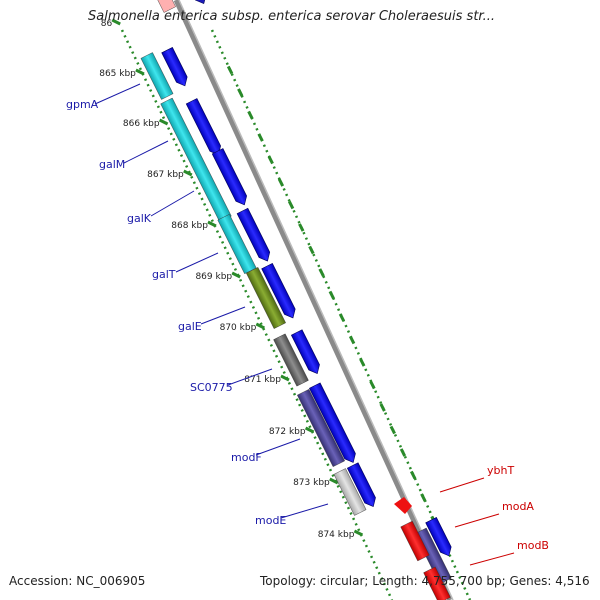 Image resolution: width=600 pixels, height=600 pixels. Describe the element at coordinates (77, 581) in the screenshot. I see `accession-label: Accession: NC_006905` at that location.